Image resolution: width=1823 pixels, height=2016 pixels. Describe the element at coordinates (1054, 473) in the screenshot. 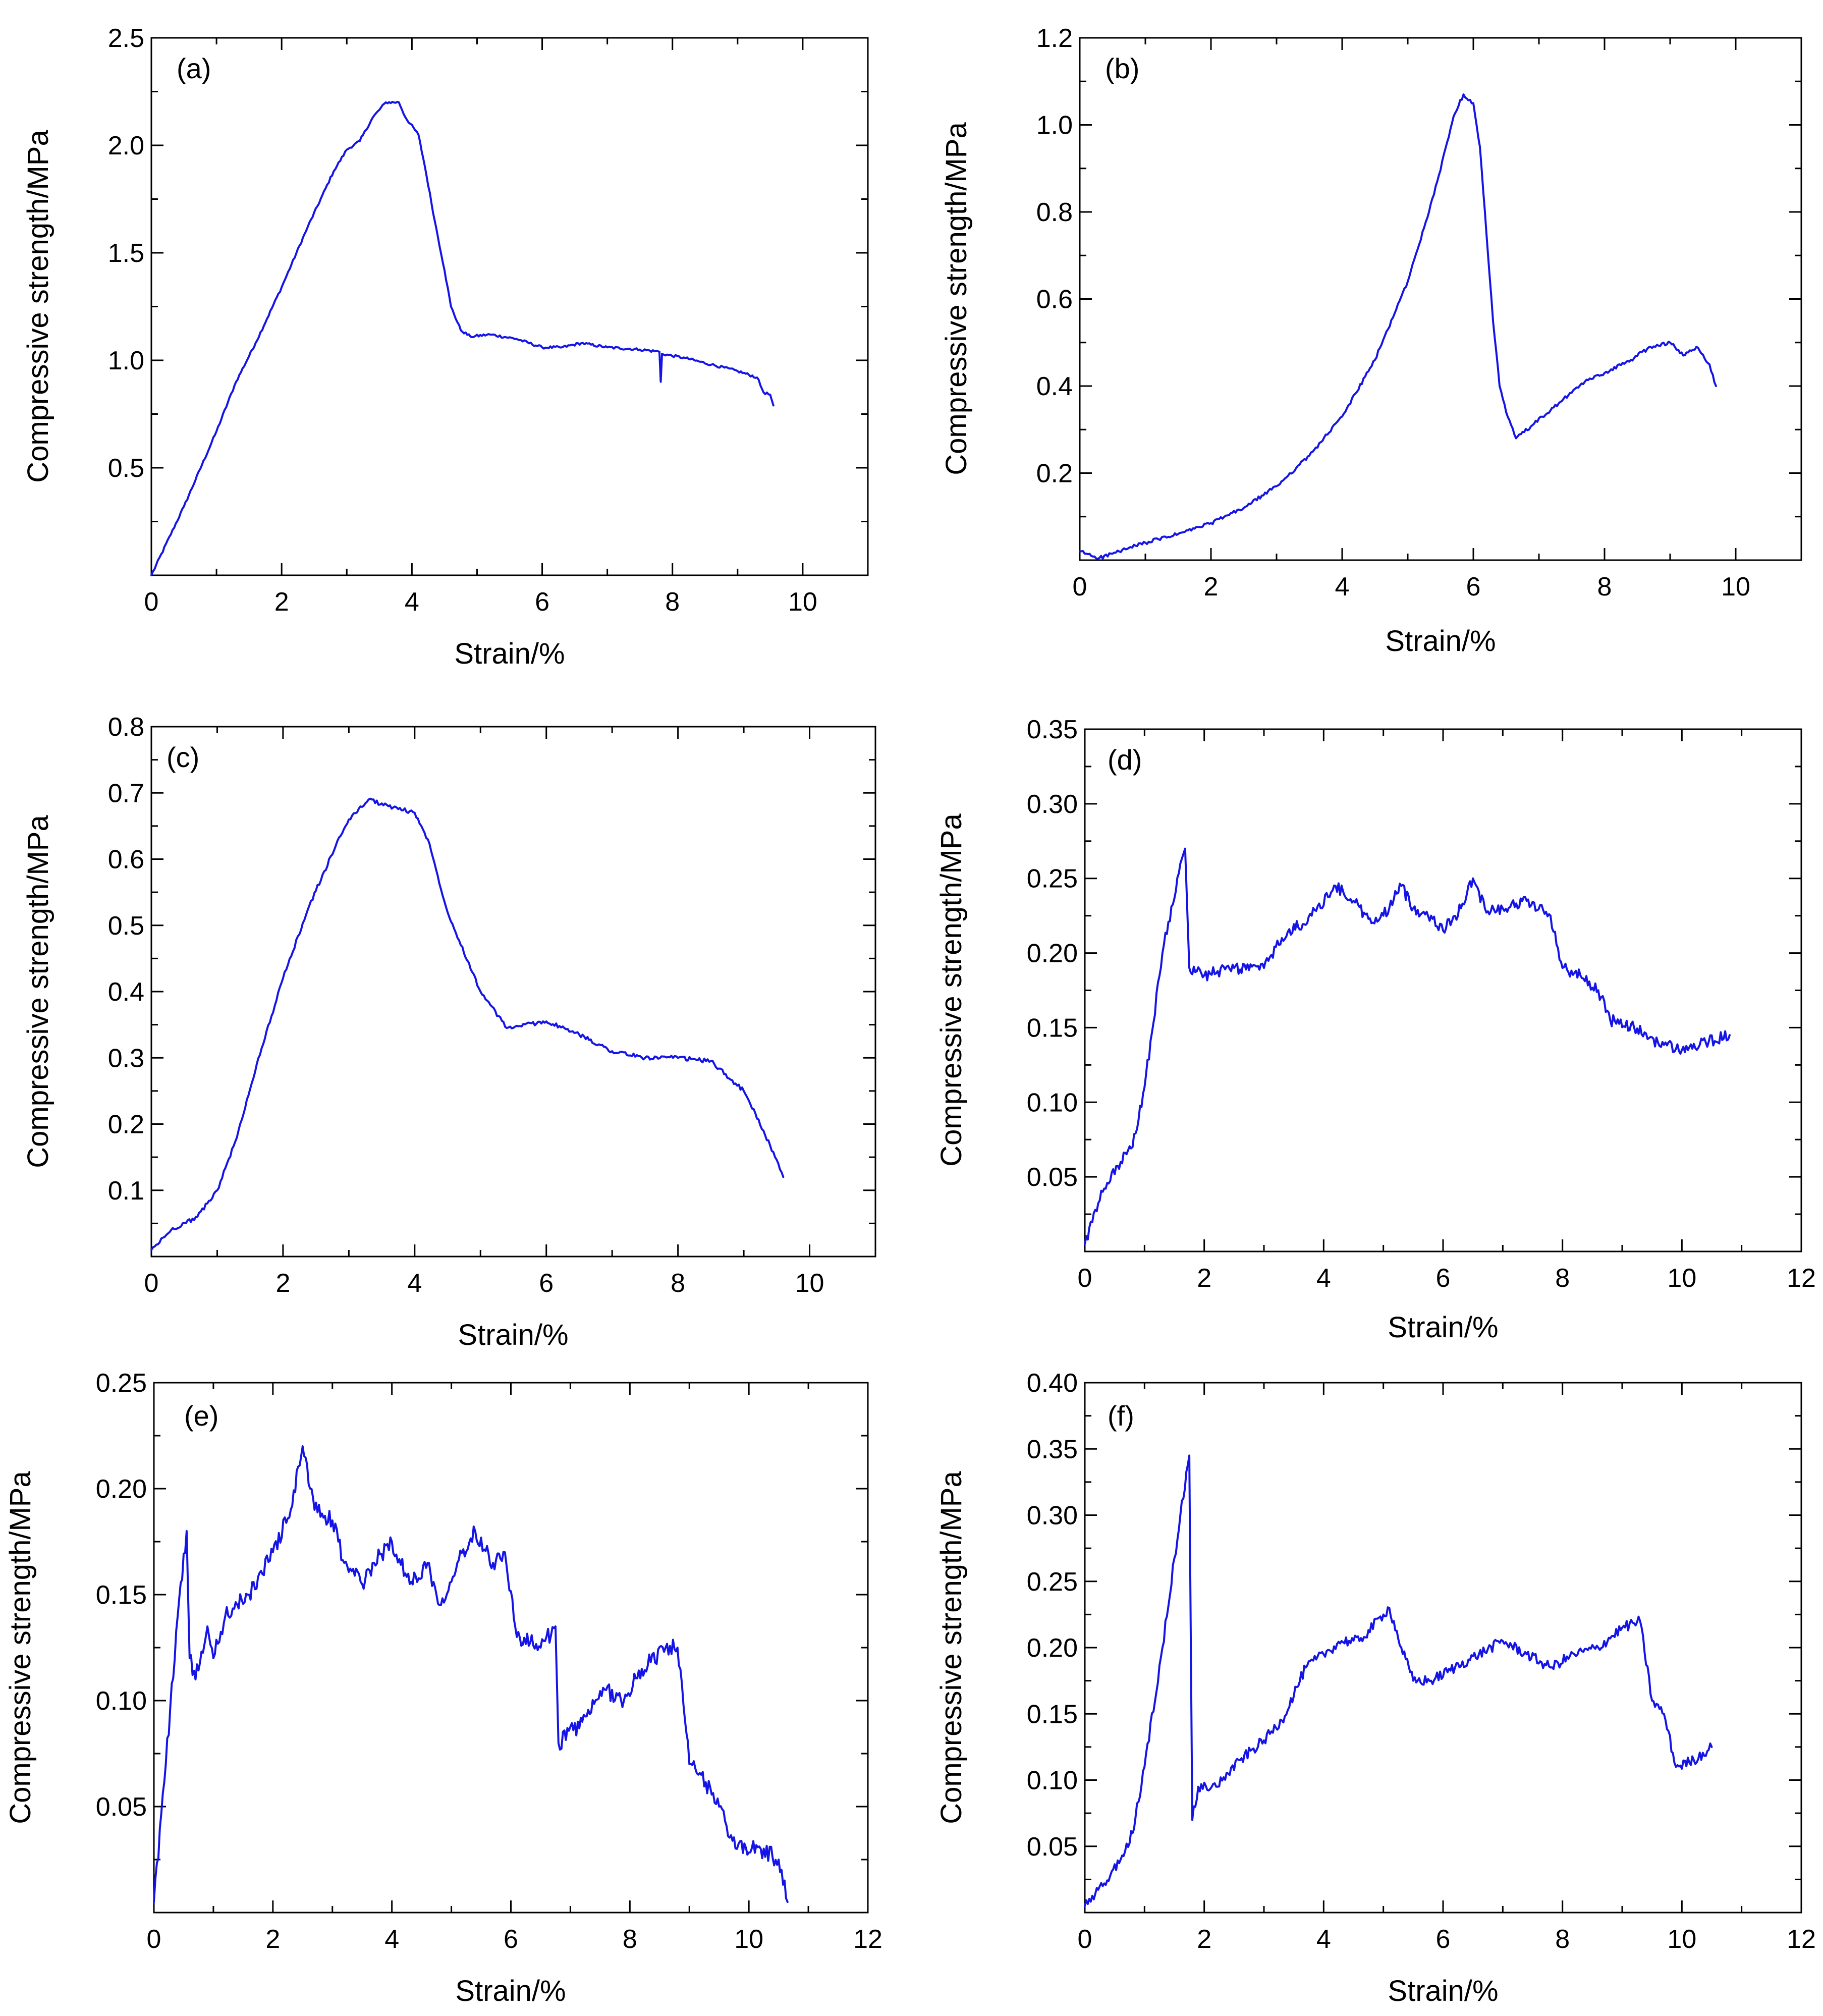

I see `y-tick-label: 0.2` at that location.